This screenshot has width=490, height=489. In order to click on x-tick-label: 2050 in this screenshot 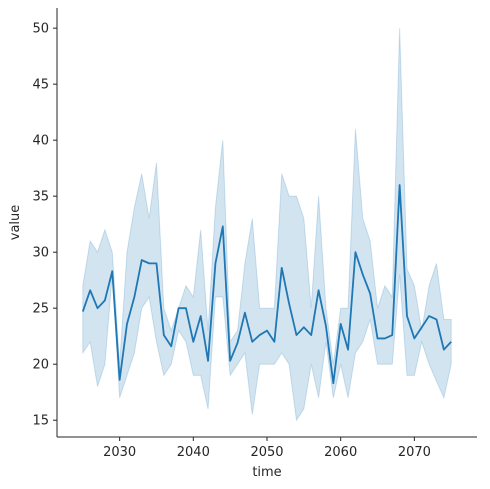, I will do `click(266, 452)`.